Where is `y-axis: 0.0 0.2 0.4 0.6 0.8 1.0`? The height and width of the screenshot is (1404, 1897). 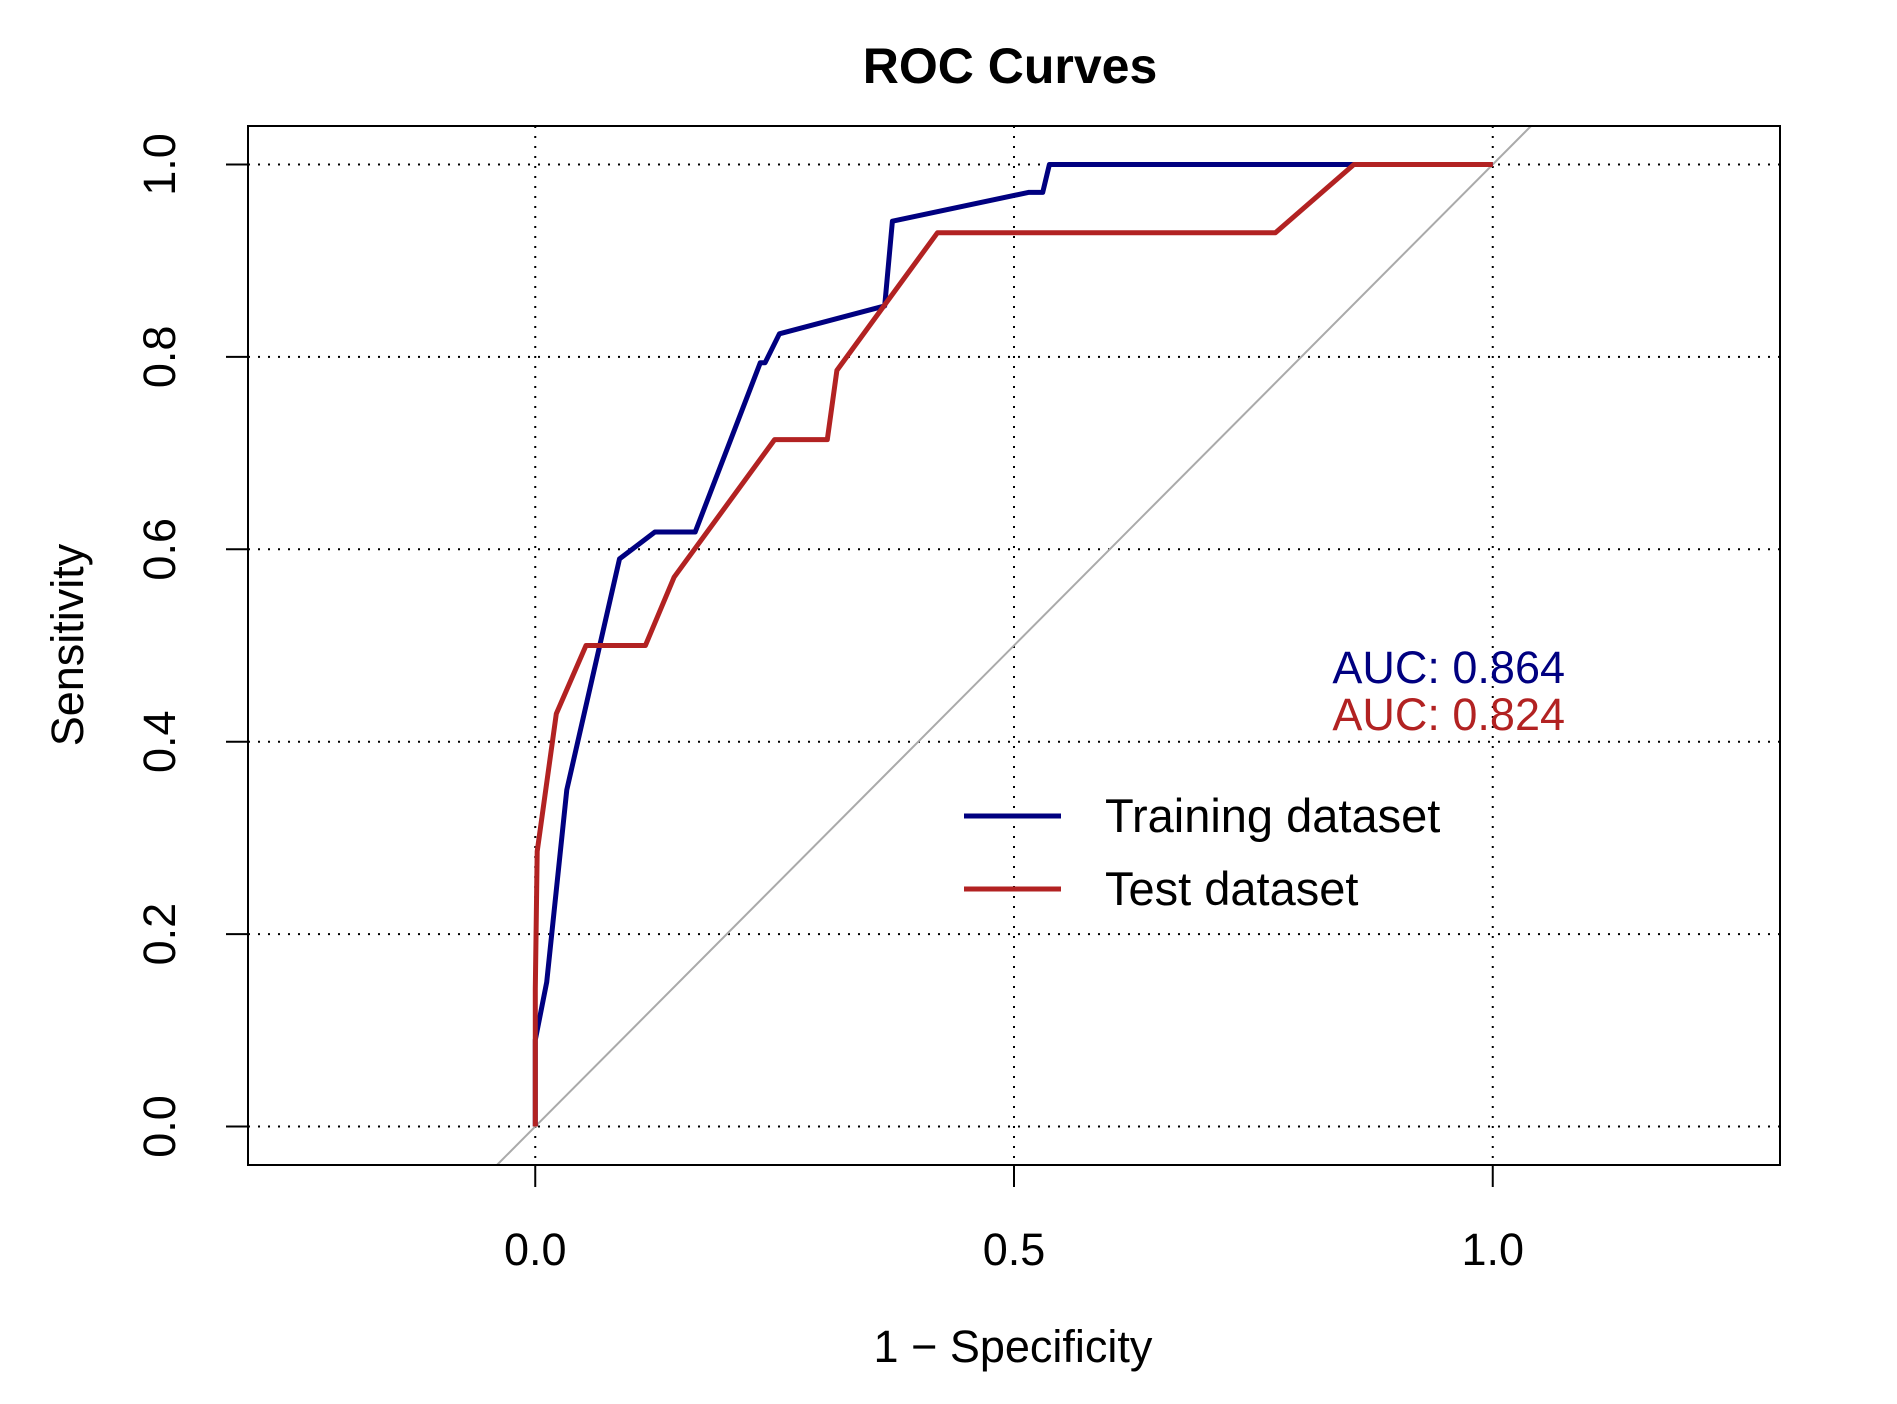
y-axis: 0.0 0.2 0.4 0.6 0.8 1.0 is located at coordinates (191, 645).